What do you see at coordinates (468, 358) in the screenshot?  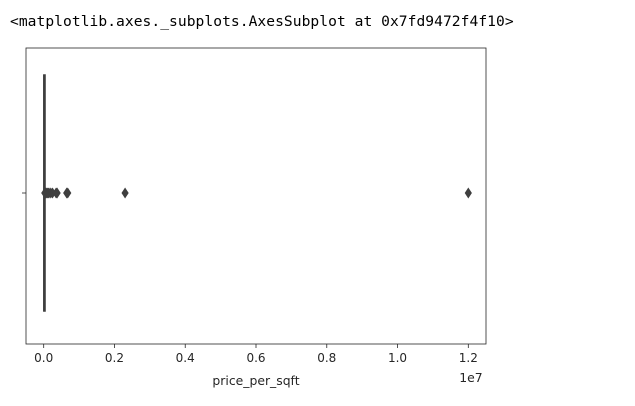 I see `x-tick-label: 1.2` at bounding box center [468, 358].